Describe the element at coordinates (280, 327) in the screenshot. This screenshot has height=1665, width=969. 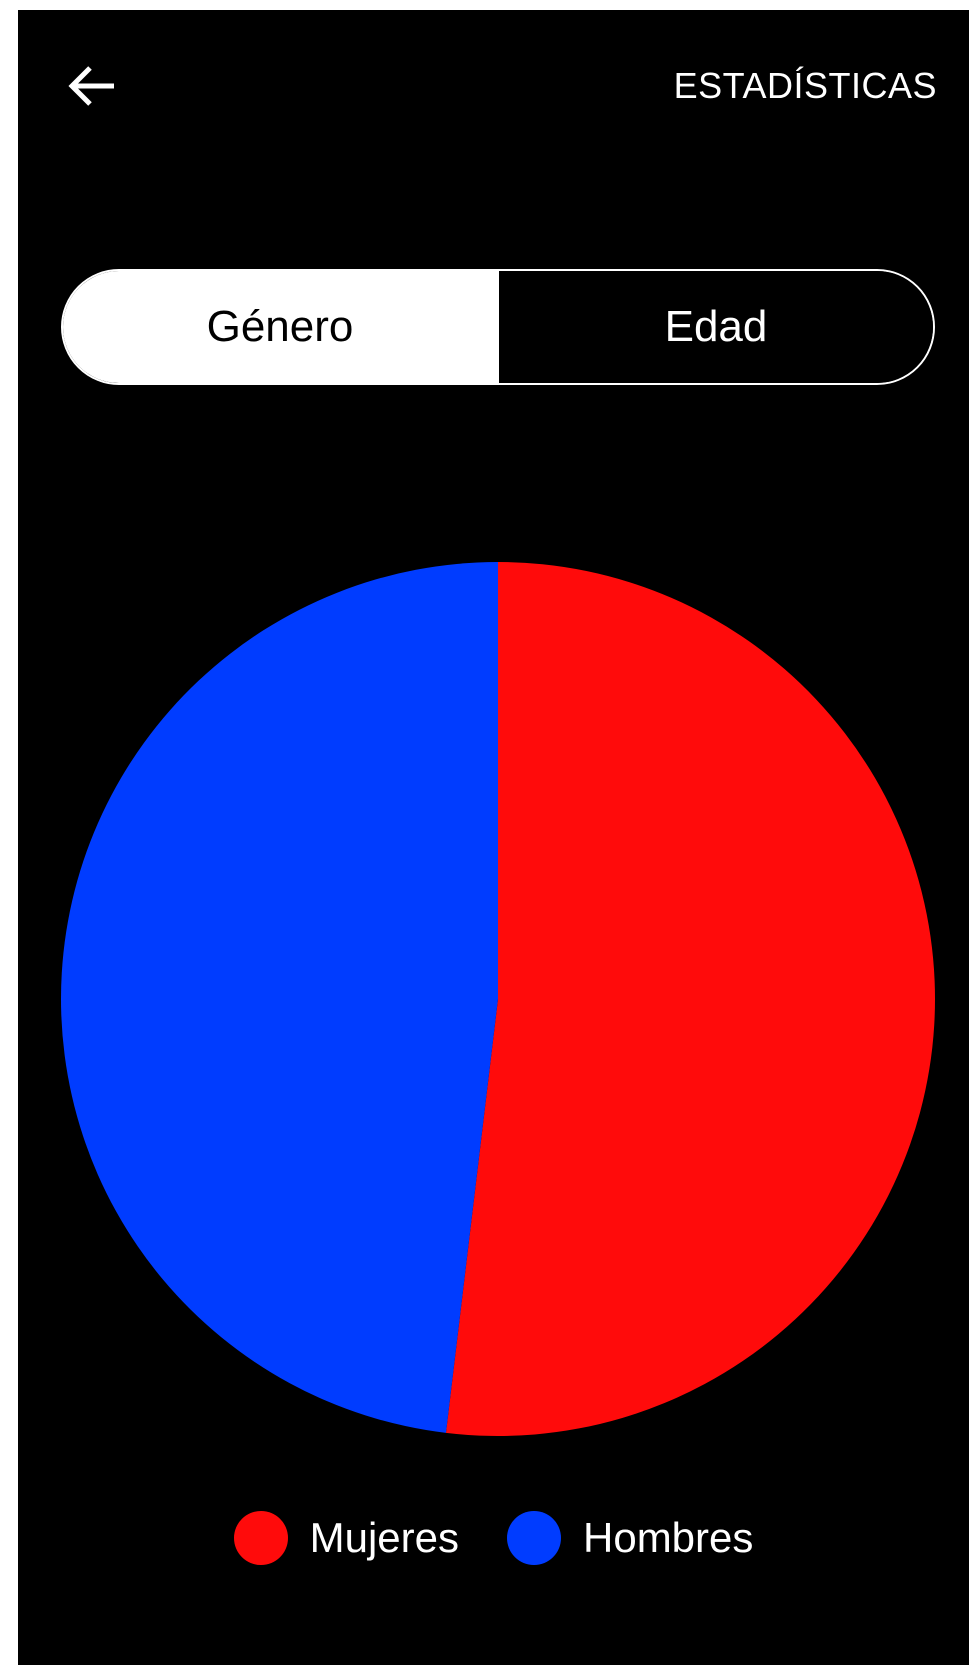
I see `tab-genero: Género` at that location.